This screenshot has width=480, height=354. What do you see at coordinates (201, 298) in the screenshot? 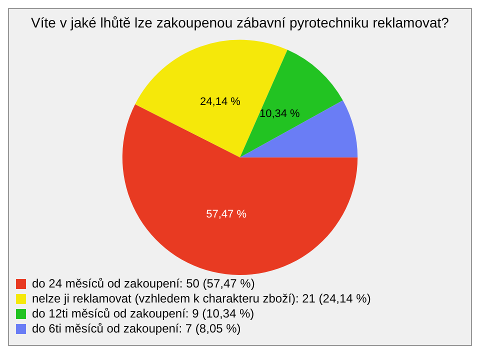
I see `legend-label: nelze ji reklamovat (vzhledem k charakteru zboží): 21 (24,14 %)` at bounding box center [201, 298].